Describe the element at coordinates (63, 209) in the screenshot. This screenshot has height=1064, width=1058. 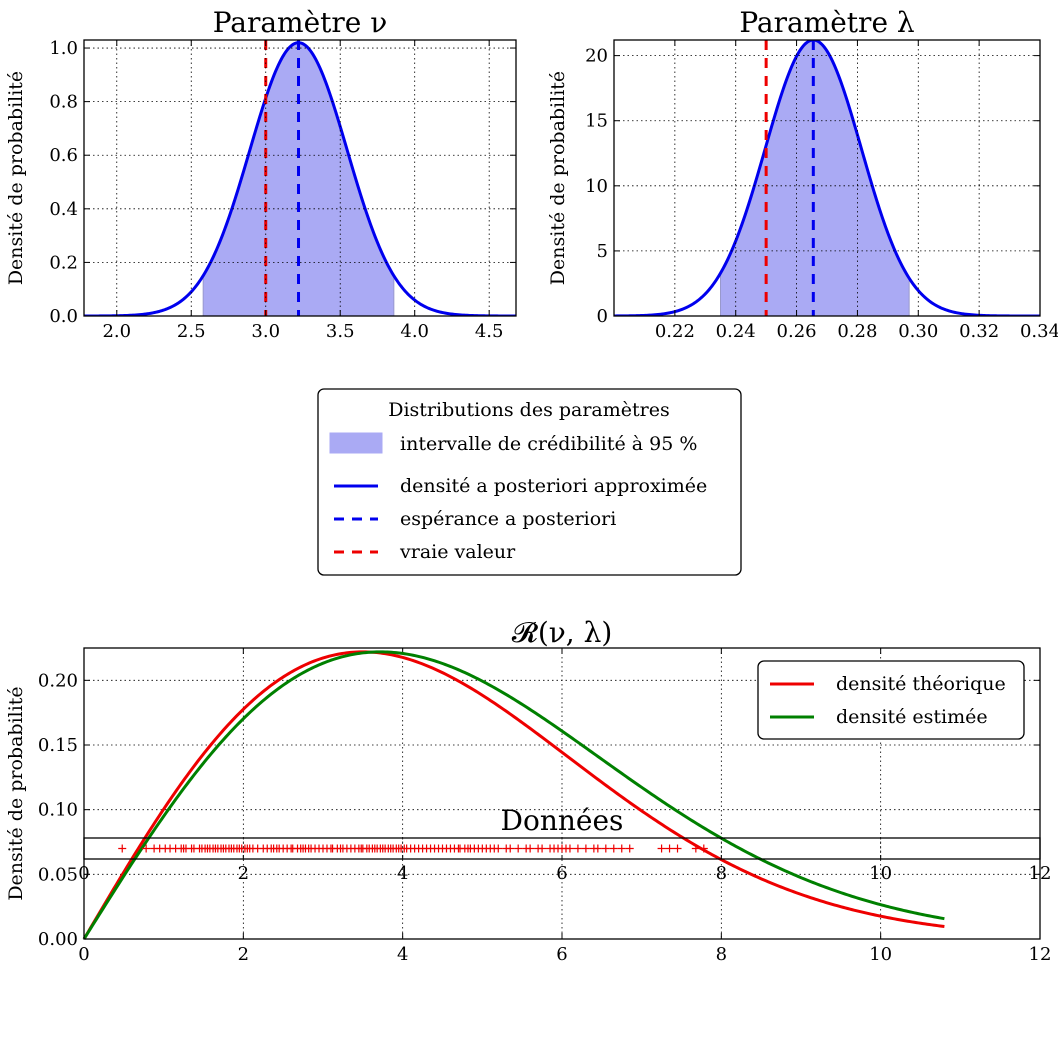
I see `y-tick-label: 0.4` at that location.